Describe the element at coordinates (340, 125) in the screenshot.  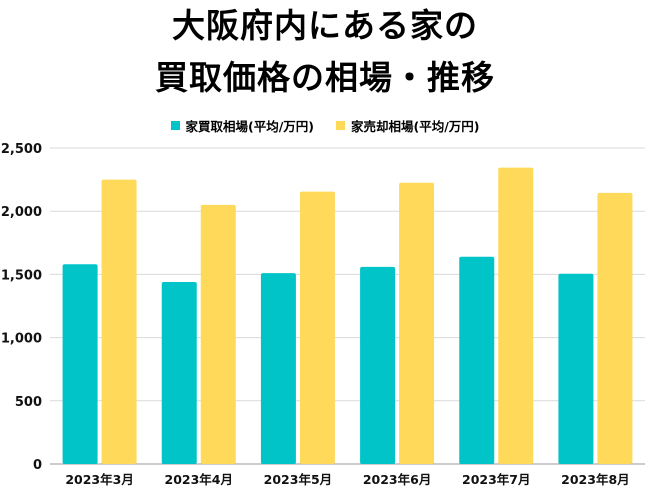
I see `legend-swatch-sell` at that location.